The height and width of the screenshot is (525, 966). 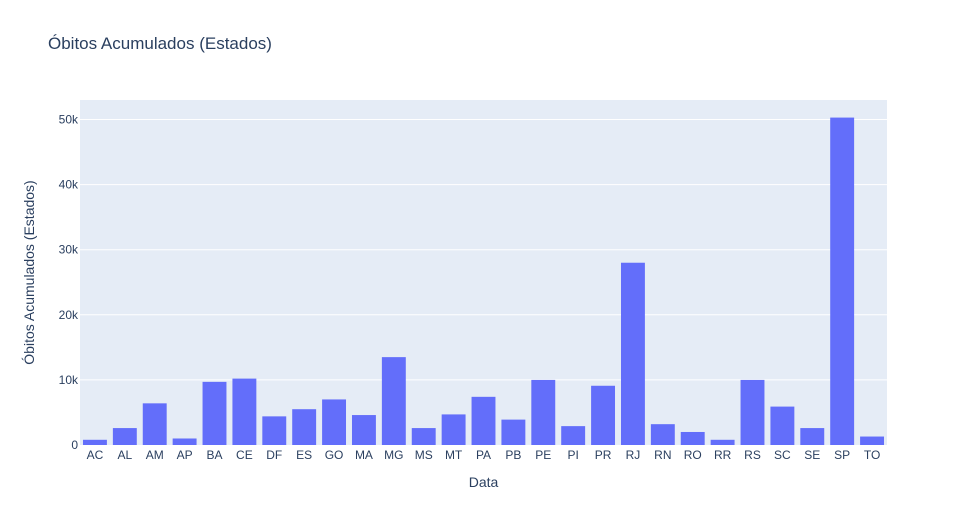 I want to click on bar-pa, so click(x=483, y=420).